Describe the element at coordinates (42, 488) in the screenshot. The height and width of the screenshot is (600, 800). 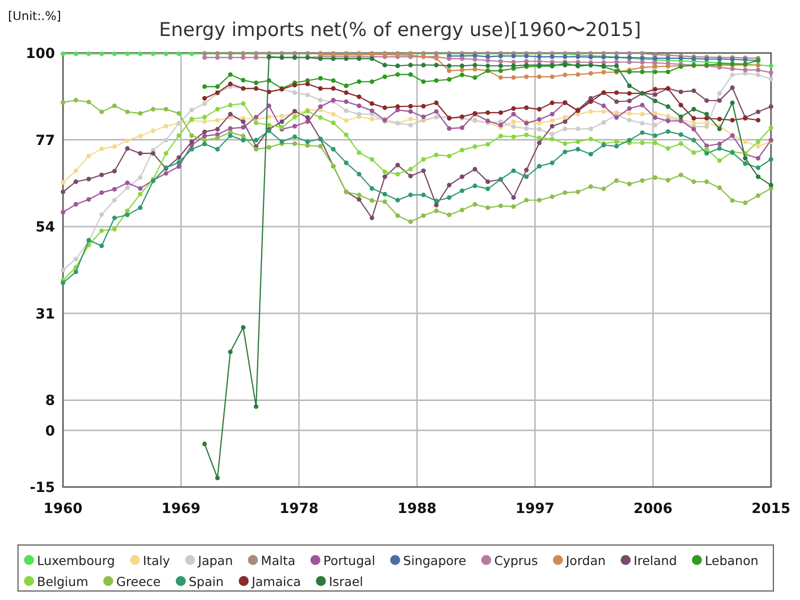
I see `y-tick-label: -15` at that location.